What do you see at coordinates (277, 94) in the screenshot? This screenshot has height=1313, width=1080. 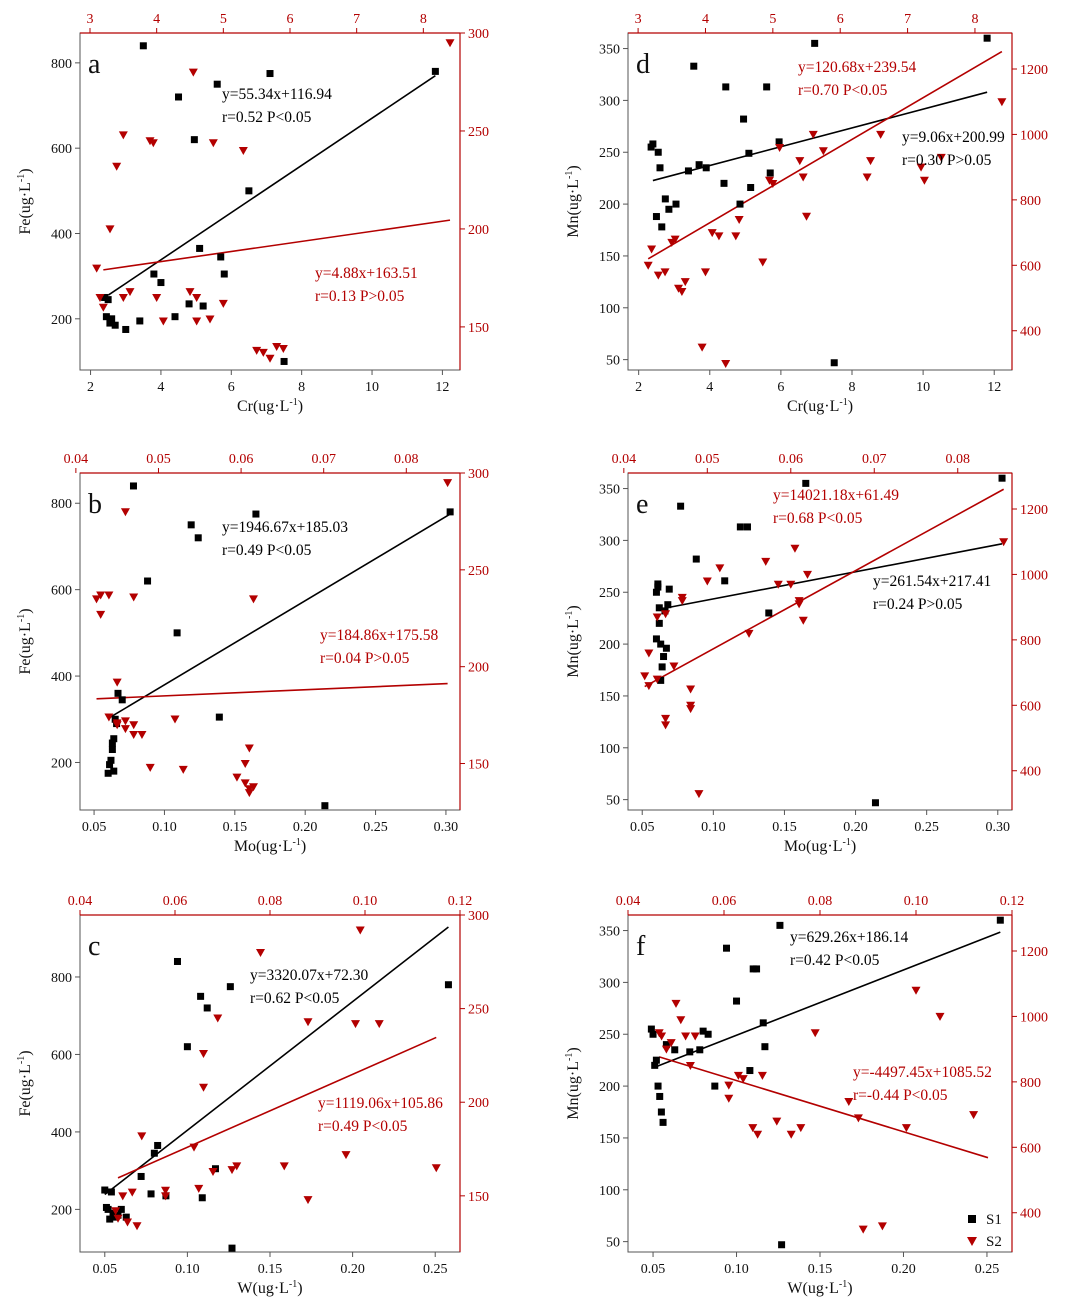 I see `regression-equation-s1: y=55.34x+116.94` at bounding box center [277, 94].